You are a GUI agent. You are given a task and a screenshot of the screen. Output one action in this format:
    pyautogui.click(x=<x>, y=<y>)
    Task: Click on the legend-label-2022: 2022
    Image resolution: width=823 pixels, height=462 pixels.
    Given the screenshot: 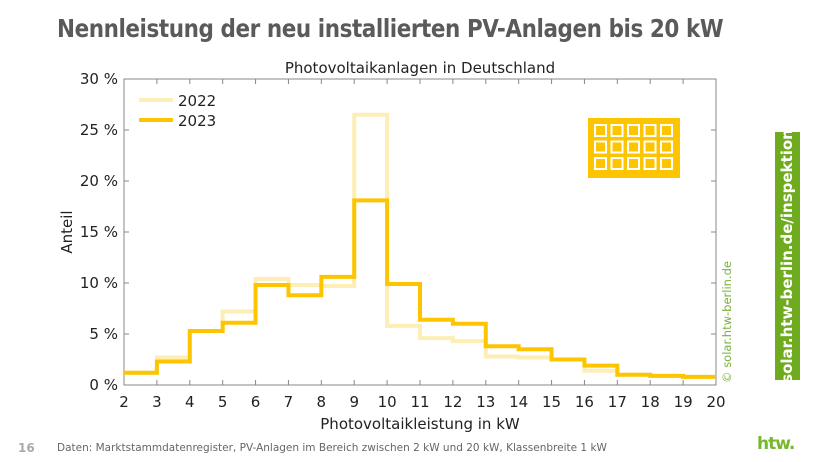 What is the action you would take?
    pyautogui.click(x=197, y=101)
    